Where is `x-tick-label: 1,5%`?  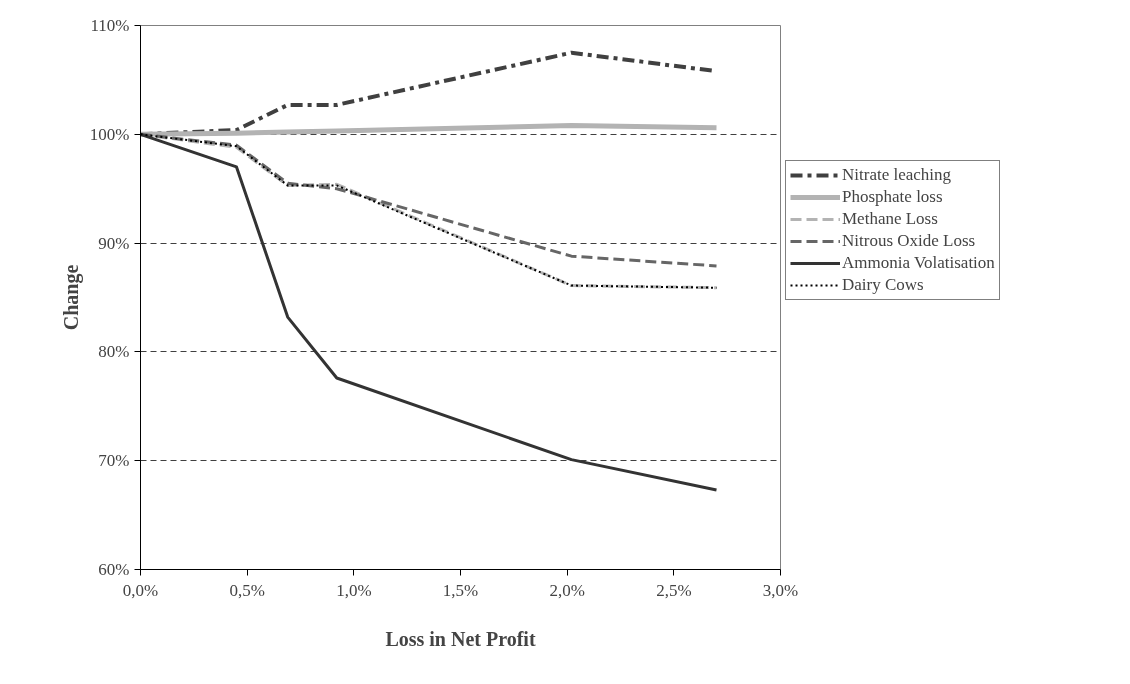
x-tick-label: 1,5% is located at coordinates (460, 590).